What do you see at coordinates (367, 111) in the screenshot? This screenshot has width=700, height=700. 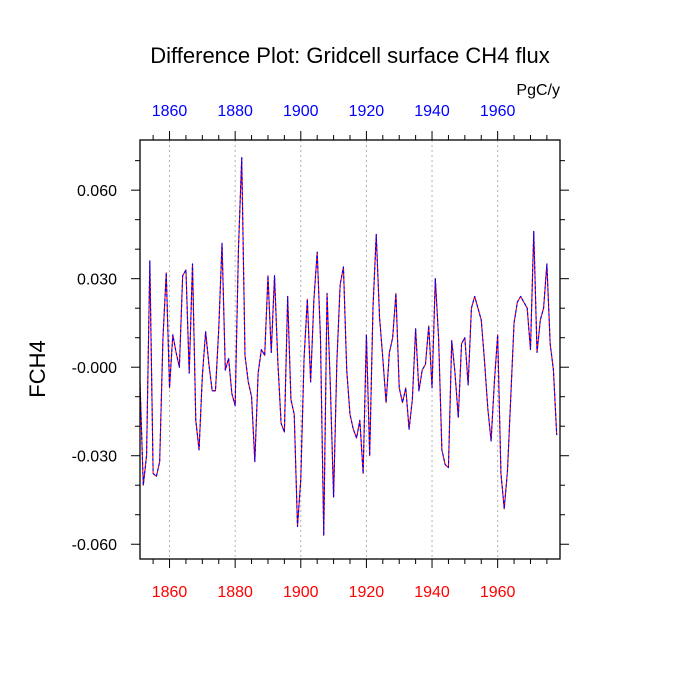 I see `x-tick-label-top: 1920` at bounding box center [367, 111].